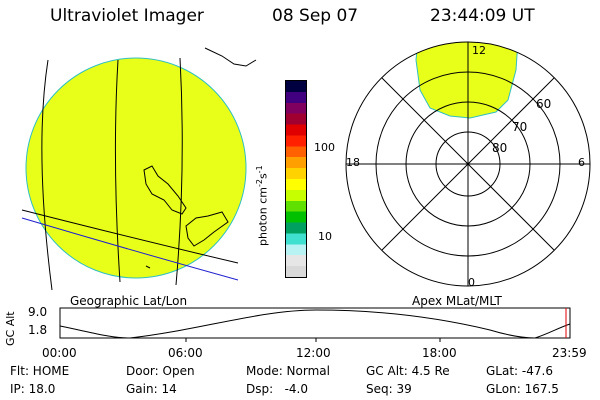  What do you see at coordinates (519, 371) in the screenshot?
I see `status-glat: GLat: -47.6` at bounding box center [519, 371].